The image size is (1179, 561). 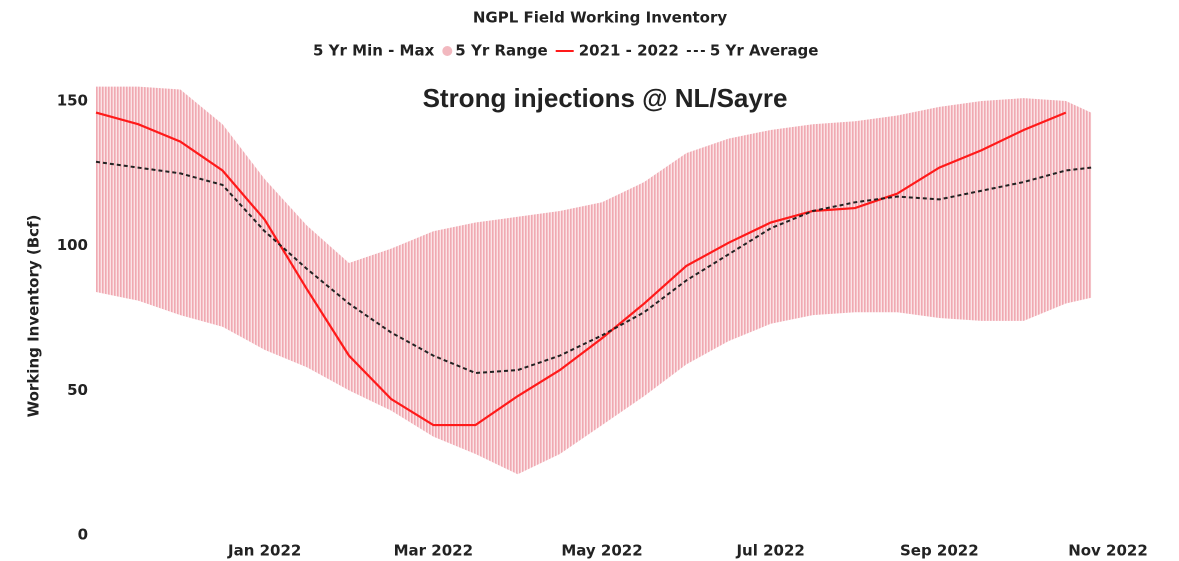 What do you see at coordinates (764, 51) in the screenshot?
I see `legend-label: 5 Yr Average` at bounding box center [764, 51].